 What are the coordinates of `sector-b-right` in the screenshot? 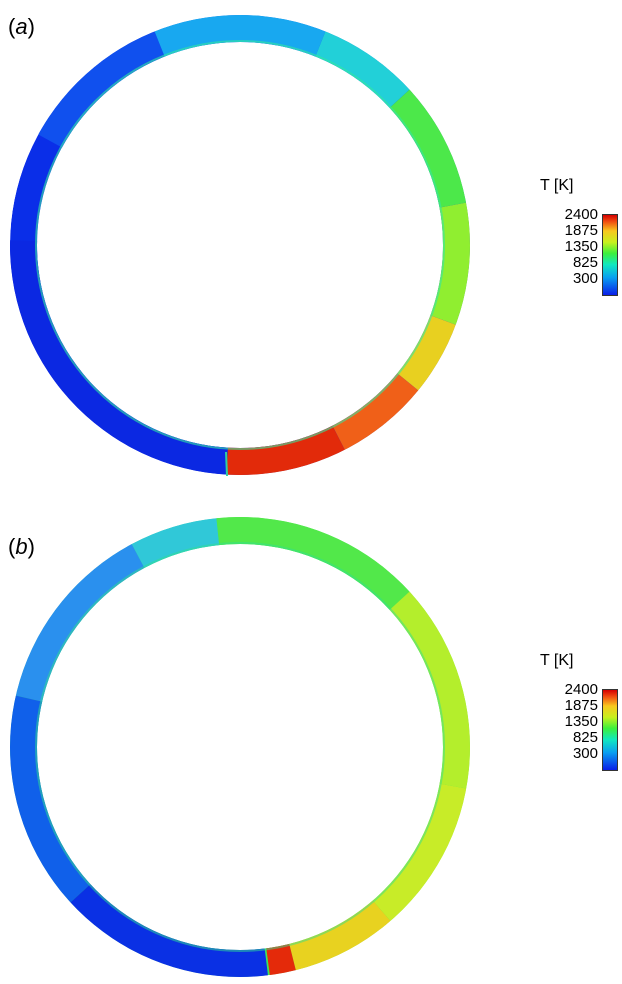 It's located at (355, 687).